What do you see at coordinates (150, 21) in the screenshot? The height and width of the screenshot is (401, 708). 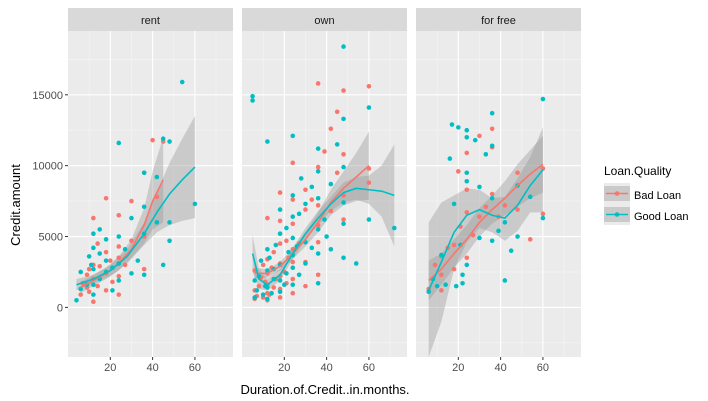 I see `facet-label: rent` at bounding box center [150, 21].